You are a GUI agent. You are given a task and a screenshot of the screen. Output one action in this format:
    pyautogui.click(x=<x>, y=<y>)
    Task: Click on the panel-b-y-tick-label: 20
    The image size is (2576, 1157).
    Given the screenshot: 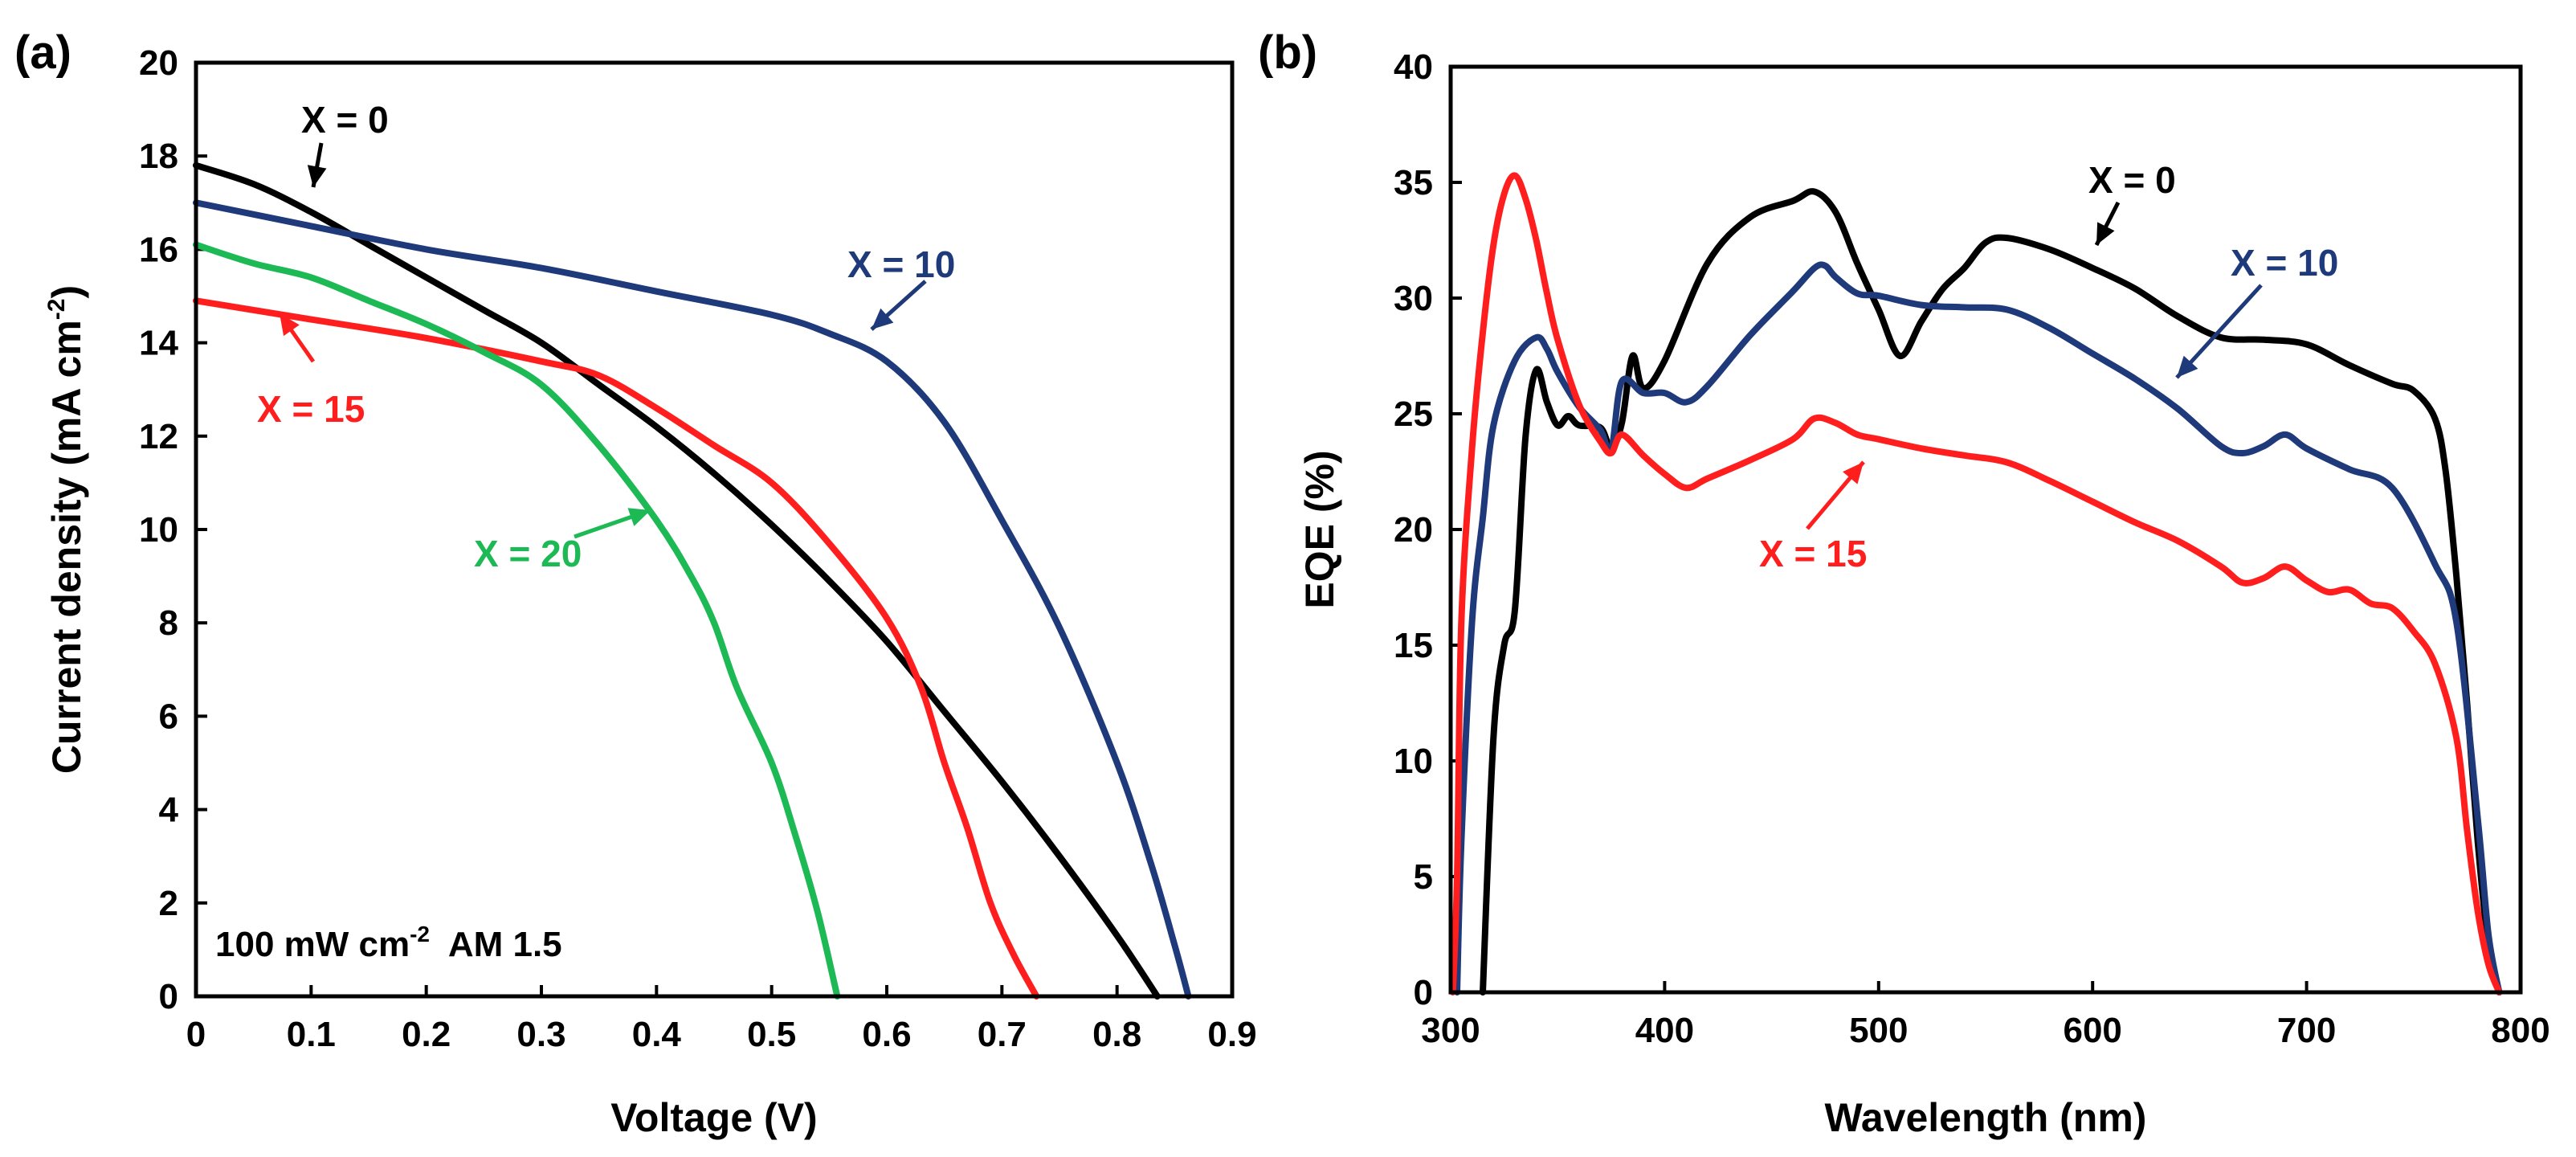 What is the action you would take?
    pyautogui.click(x=1413, y=530)
    